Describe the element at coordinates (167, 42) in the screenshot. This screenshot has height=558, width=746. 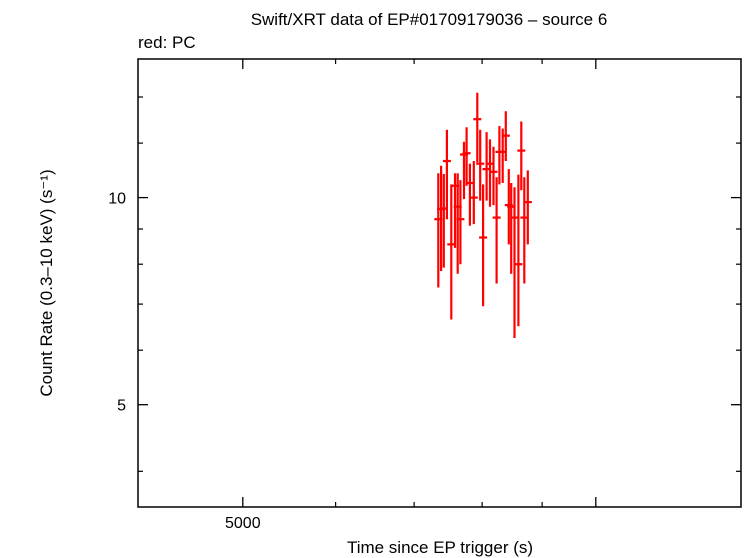
I see `chart-subtitle: red: PC` at that location.